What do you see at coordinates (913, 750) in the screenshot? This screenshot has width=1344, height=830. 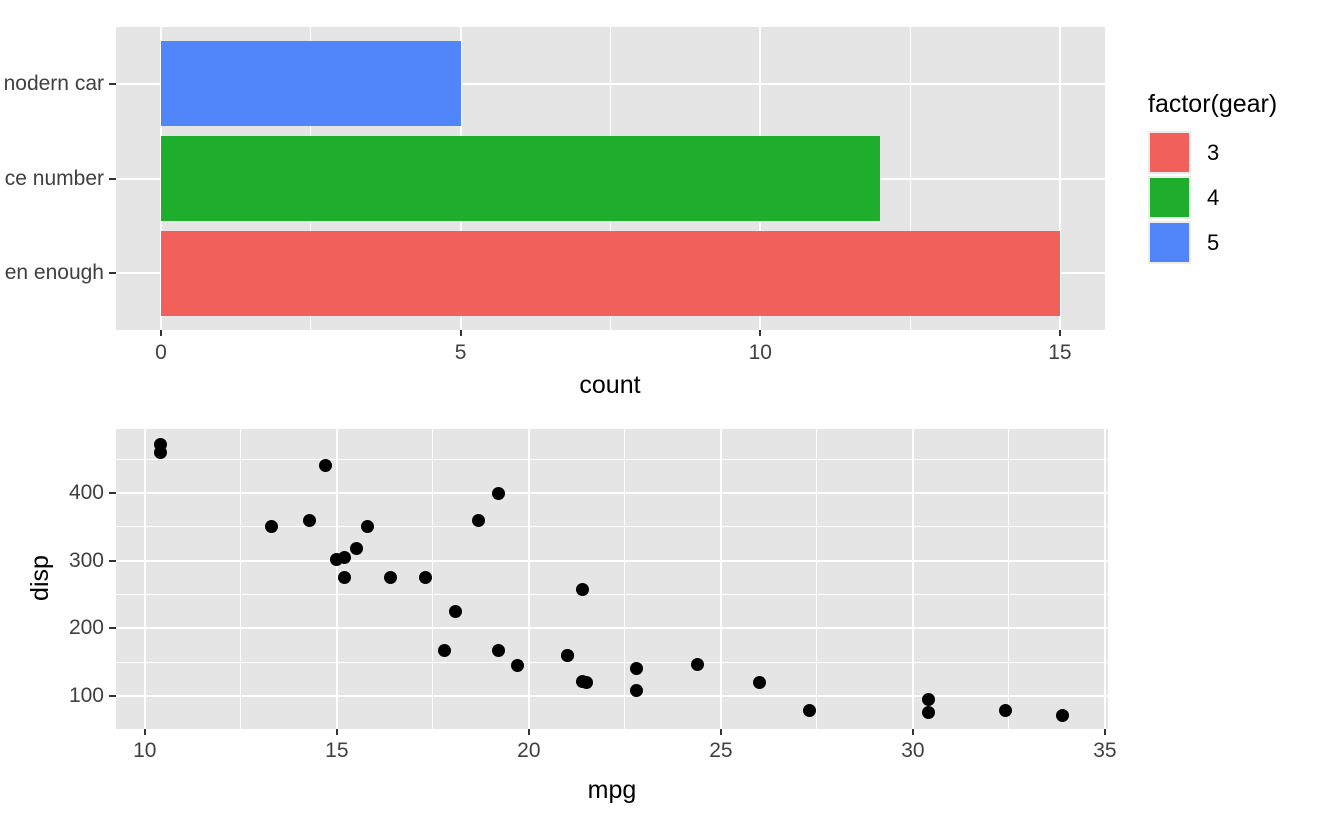 I see `x-tick-label: 30` at bounding box center [913, 750].